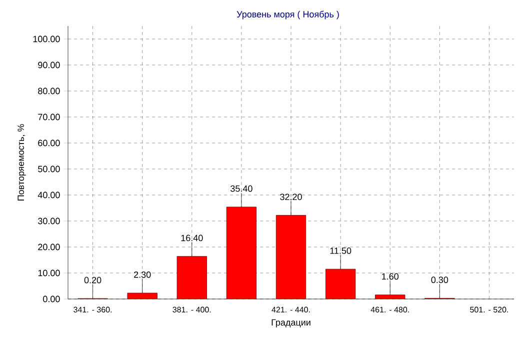 This screenshot has width=532, height=343. I want to click on data-label: 1.60, so click(390, 276).